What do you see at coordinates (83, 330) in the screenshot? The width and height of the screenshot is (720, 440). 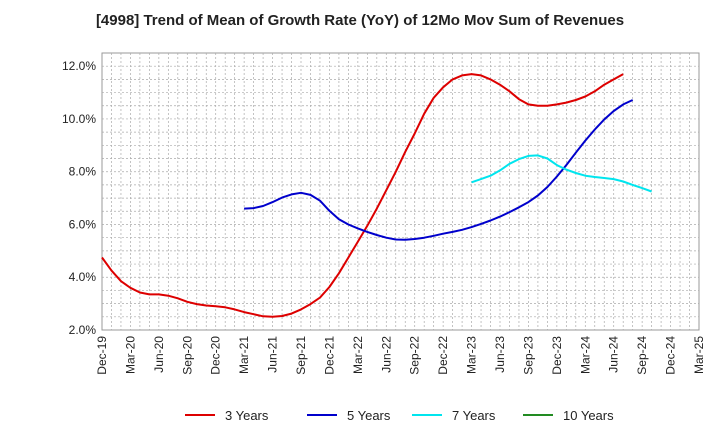 I see `y-tick-label: 2.0%` at bounding box center [83, 330].